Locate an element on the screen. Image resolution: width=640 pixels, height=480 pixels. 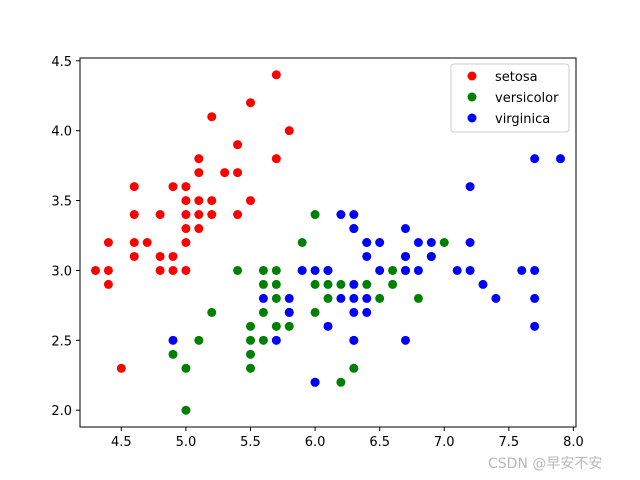
y-tick-label-0: 2.0 is located at coordinates (61, 411).